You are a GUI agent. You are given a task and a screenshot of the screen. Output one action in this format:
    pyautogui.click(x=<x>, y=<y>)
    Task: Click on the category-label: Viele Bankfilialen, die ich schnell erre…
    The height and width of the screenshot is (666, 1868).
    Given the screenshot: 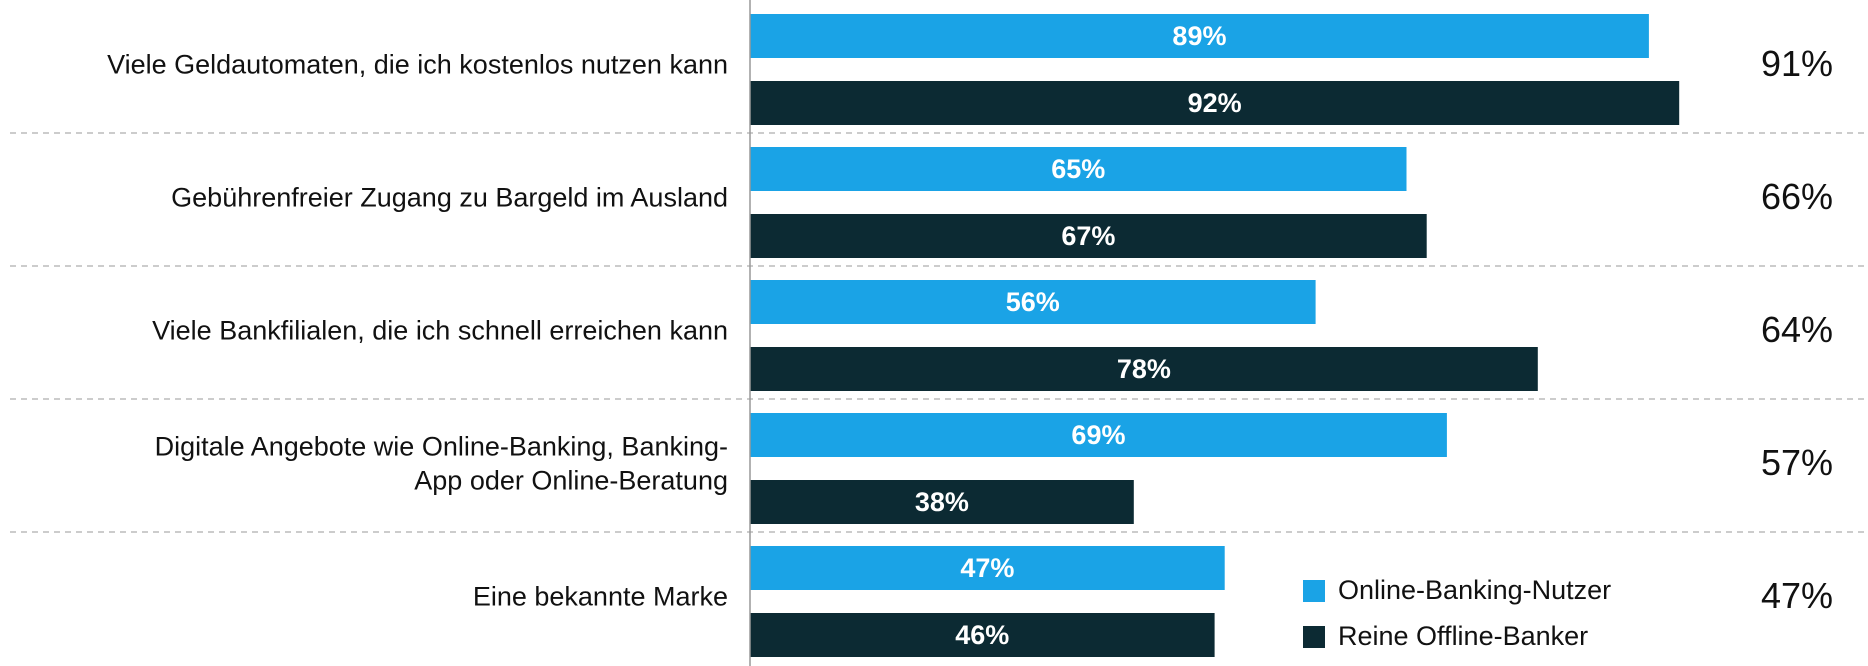 What is the action you would take?
    pyautogui.click(x=440, y=331)
    